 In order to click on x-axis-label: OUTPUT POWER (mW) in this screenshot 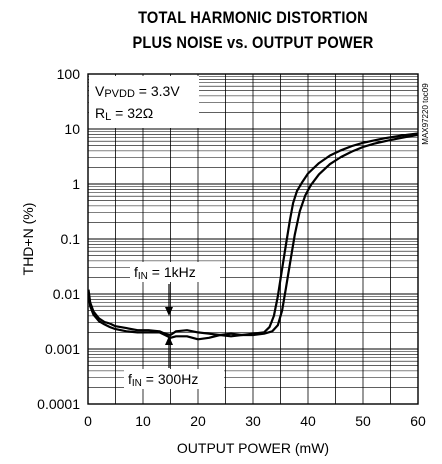, I will do `click(253, 448)`.